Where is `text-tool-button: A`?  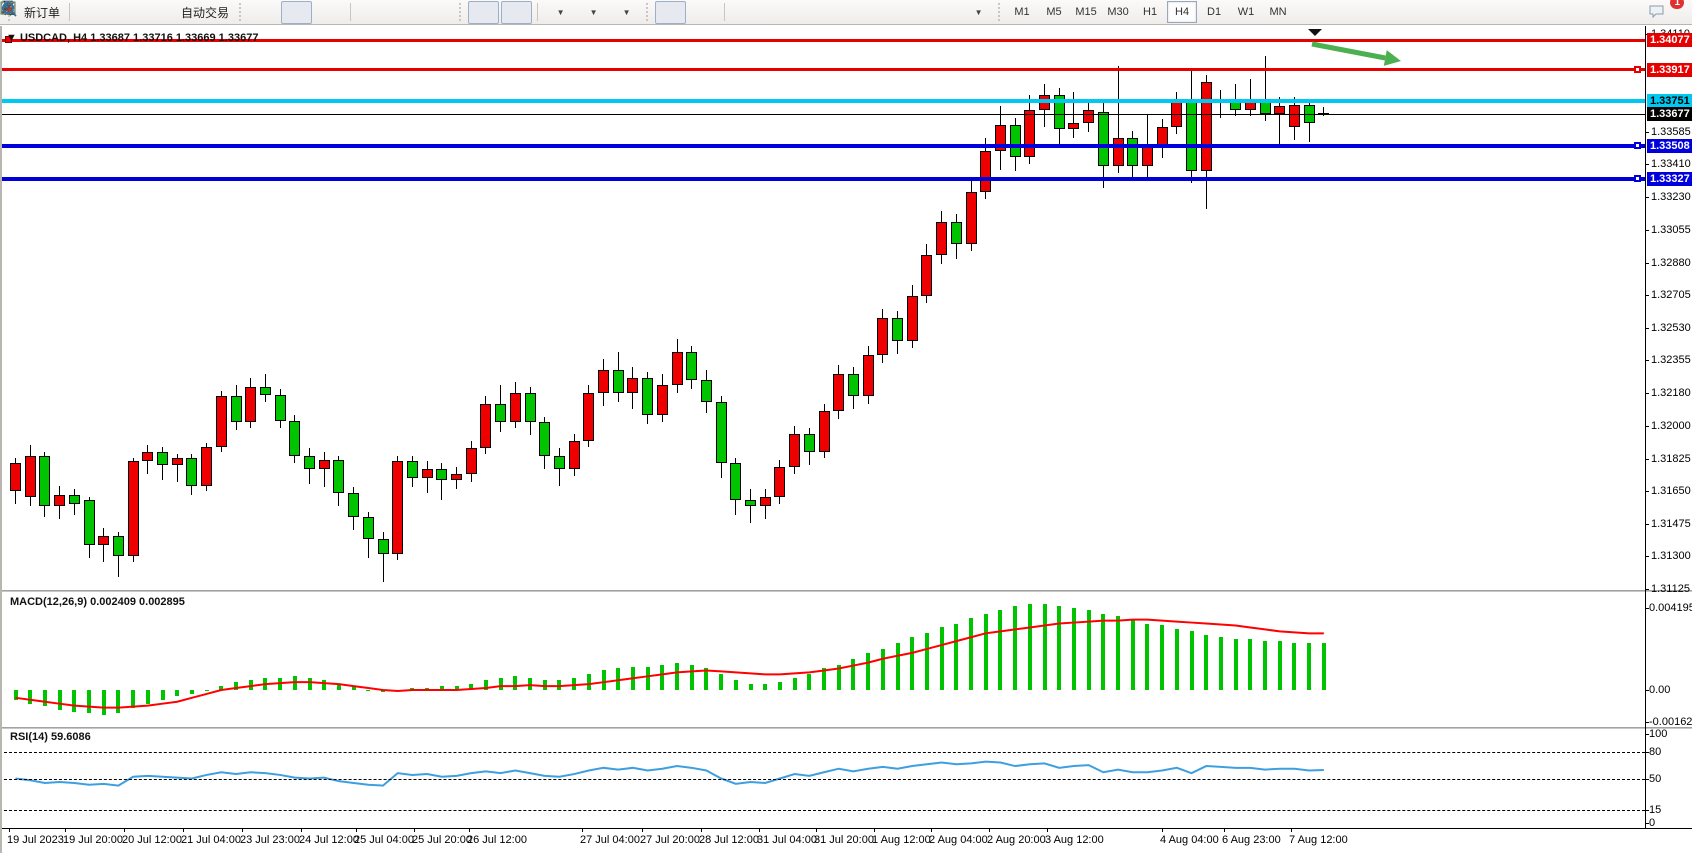 text-tool-button: A is located at coordinates (465, 12).